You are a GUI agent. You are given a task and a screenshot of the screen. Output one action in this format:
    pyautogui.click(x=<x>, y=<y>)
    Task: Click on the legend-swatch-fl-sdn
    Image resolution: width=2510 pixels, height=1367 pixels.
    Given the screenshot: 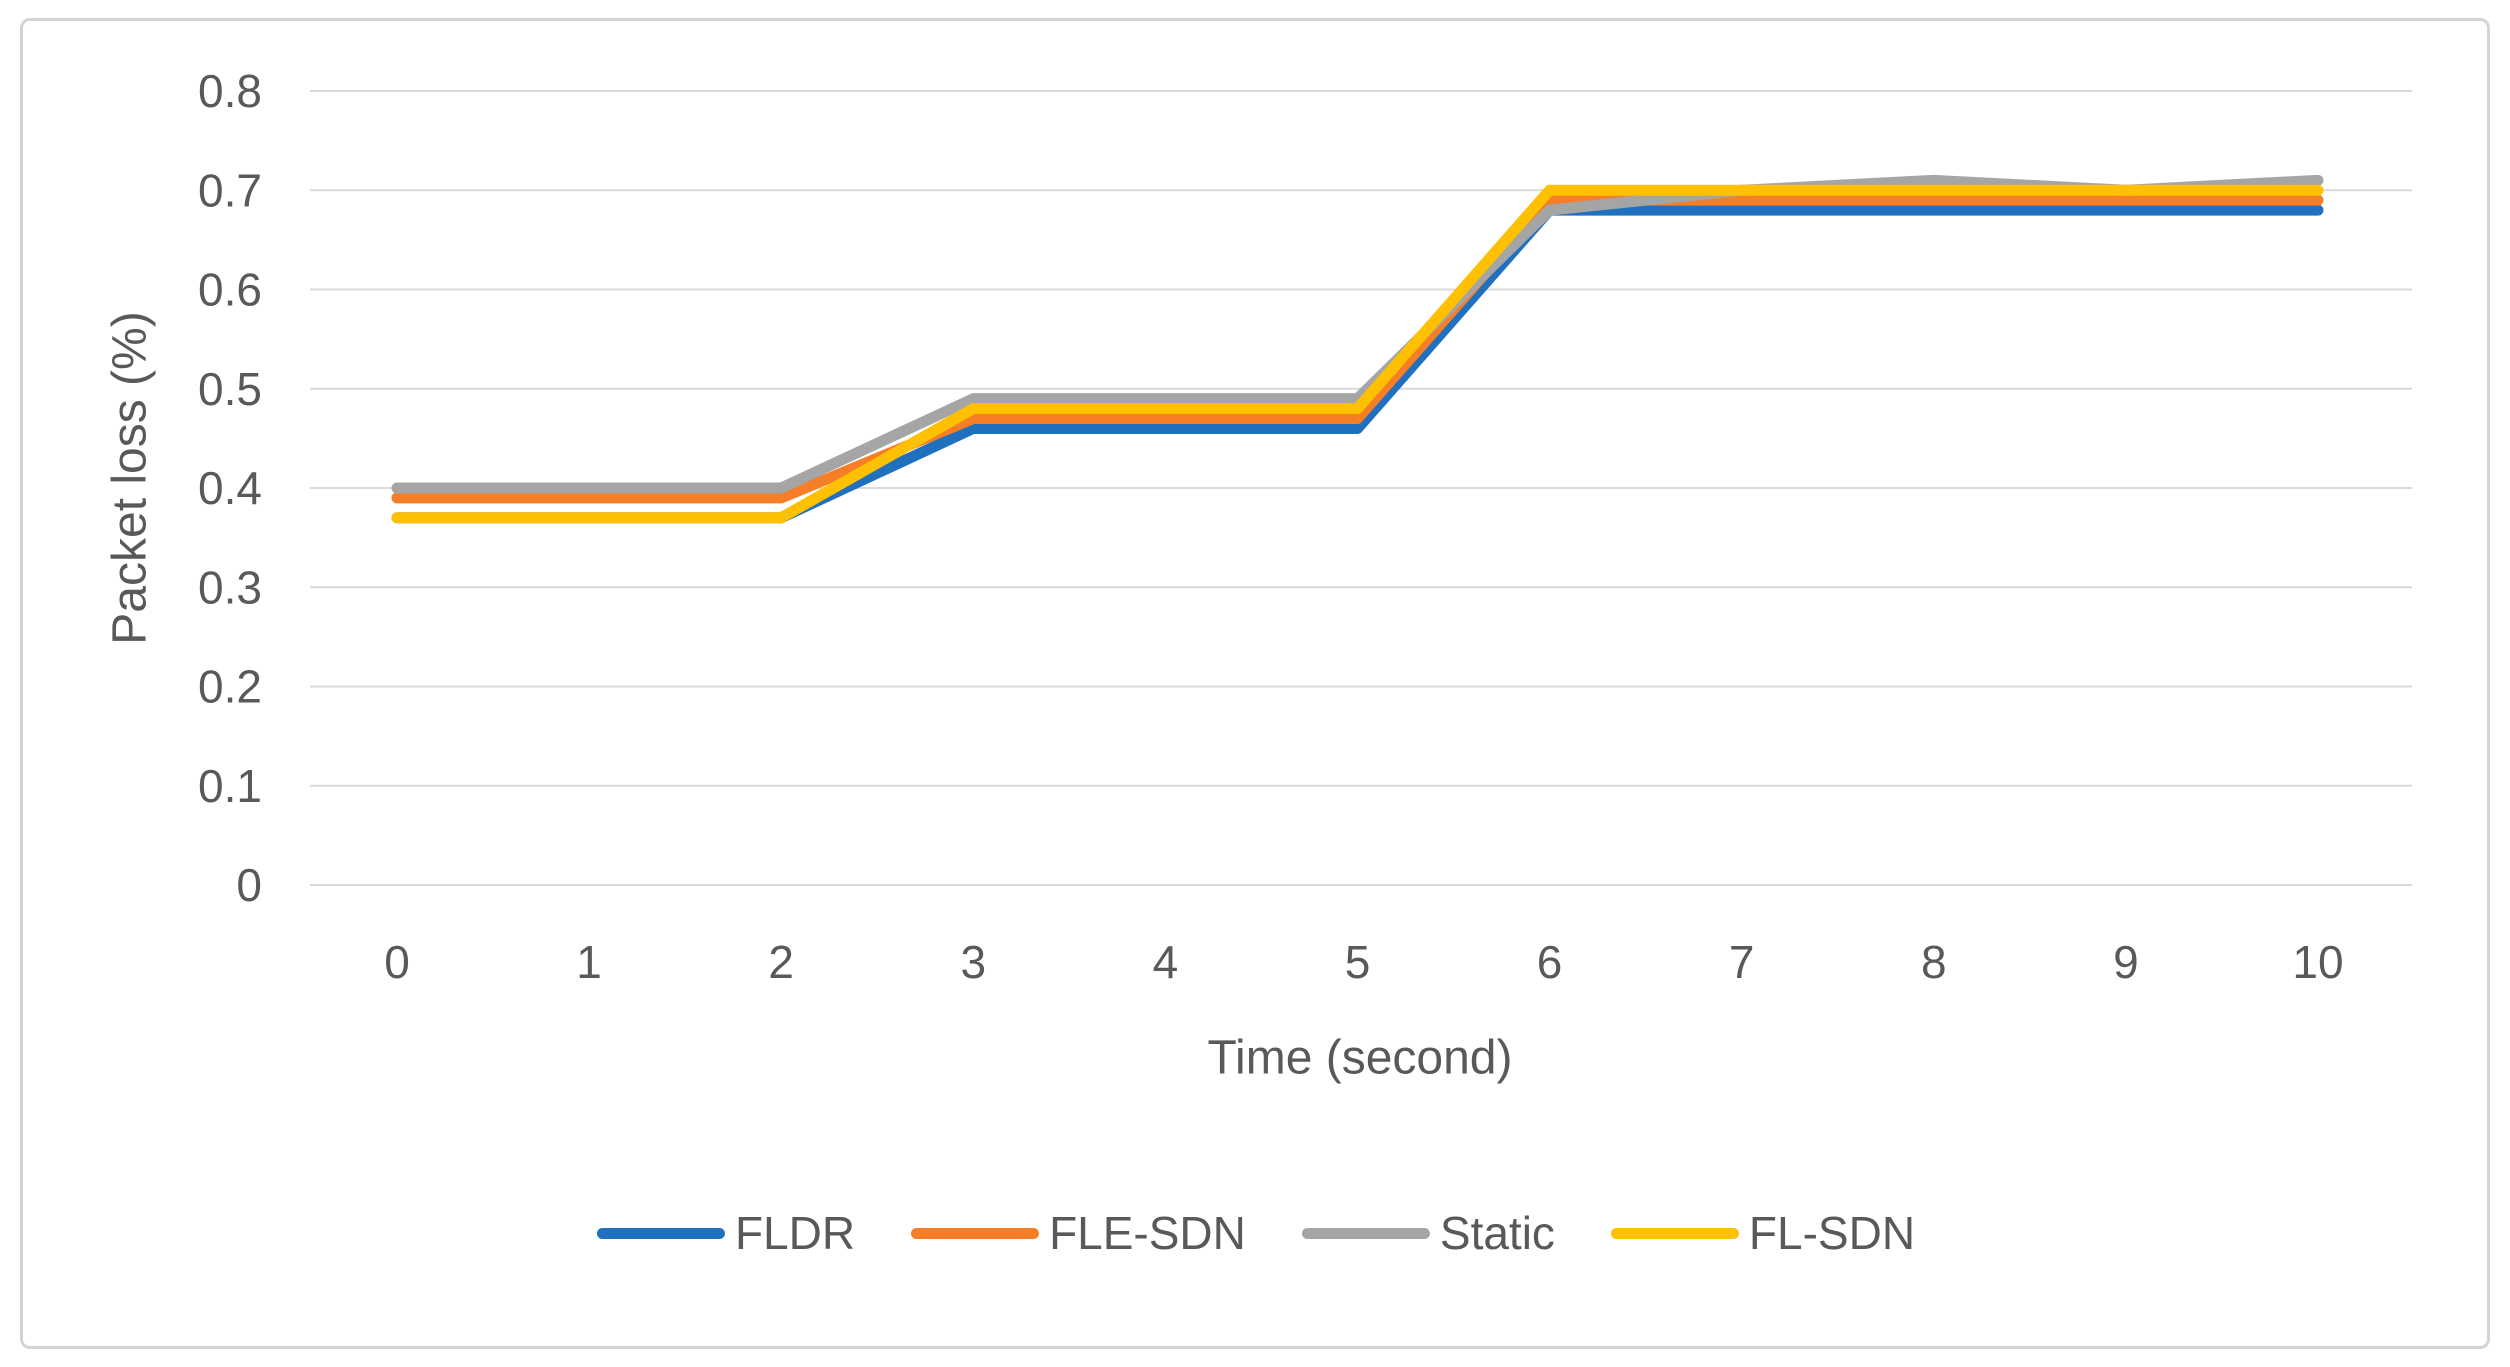 What is the action you would take?
    pyautogui.click(x=1674, y=1233)
    